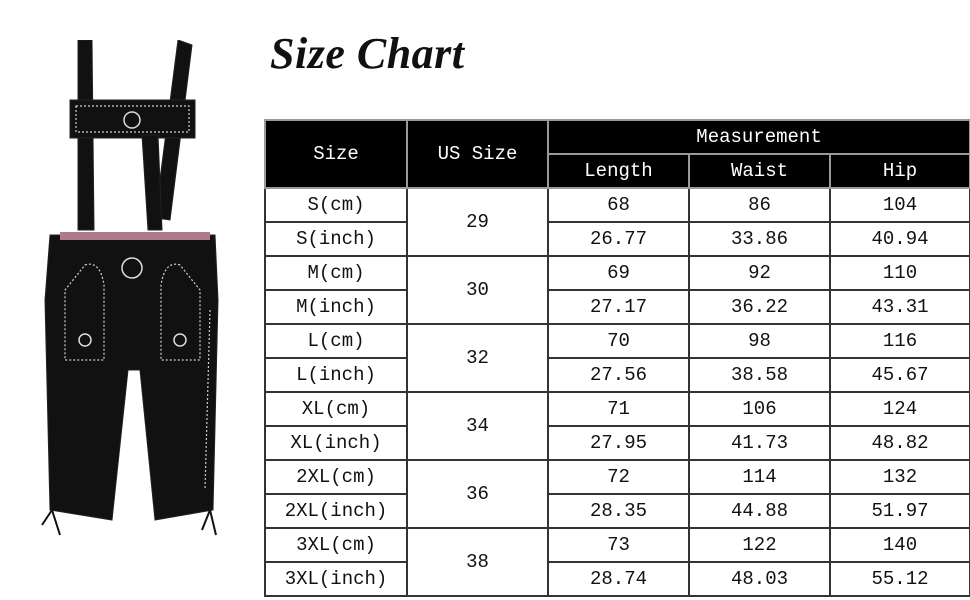 This screenshot has width=970, height=600. What do you see at coordinates (477, 562) in the screenshot?
I see `us-size-cell: 38` at bounding box center [477, 562].